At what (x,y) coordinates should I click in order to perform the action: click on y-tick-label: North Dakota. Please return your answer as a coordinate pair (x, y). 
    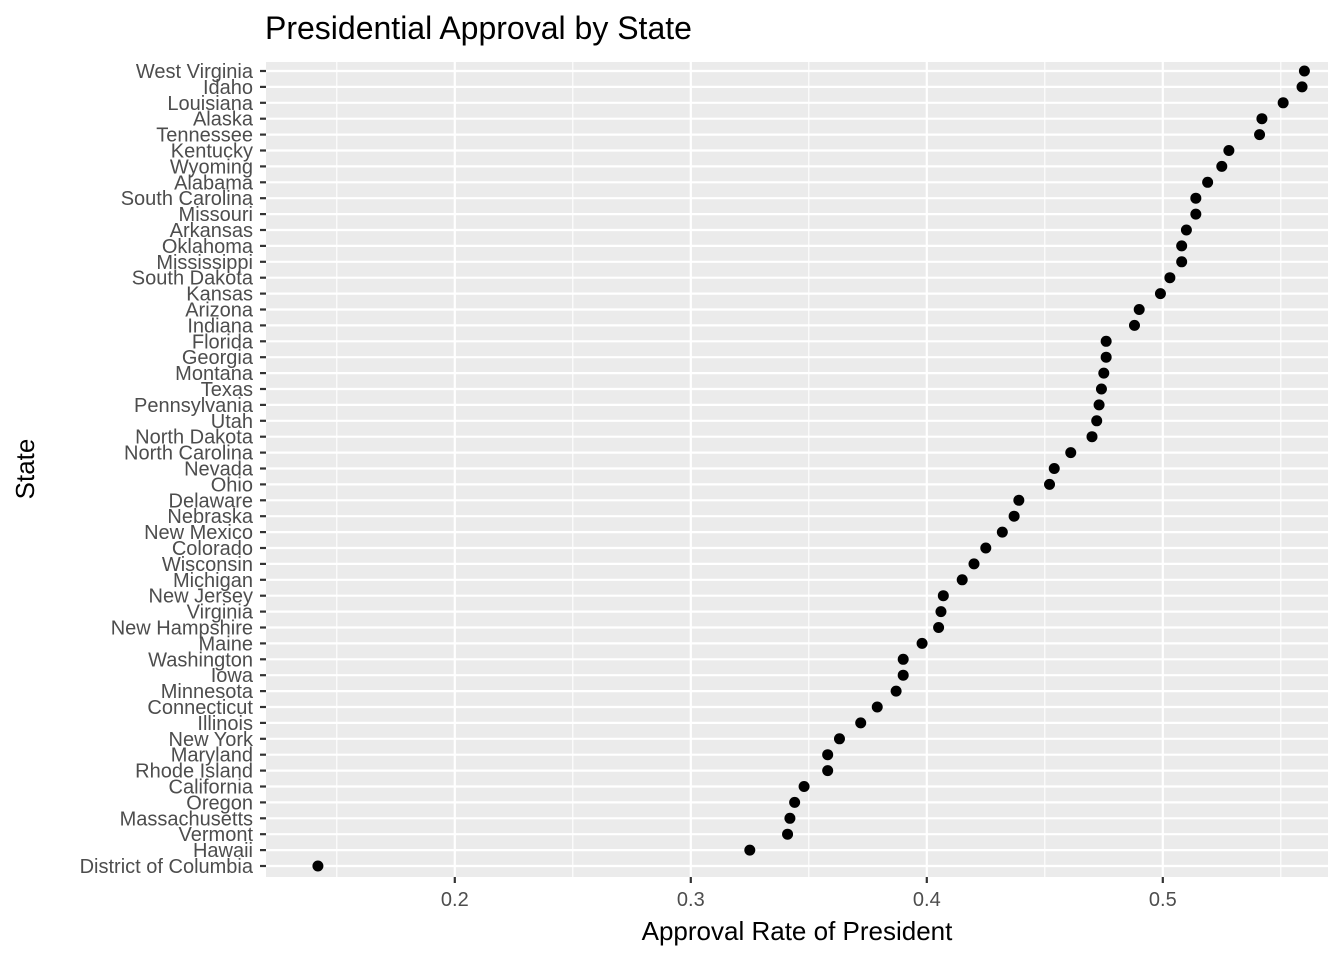
    Looking at the image, I should click on (194, 438).